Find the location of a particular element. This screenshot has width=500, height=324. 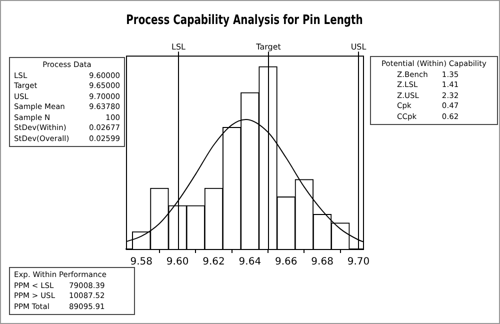

ref-line-label: USL is located at coordinates (358, 47).